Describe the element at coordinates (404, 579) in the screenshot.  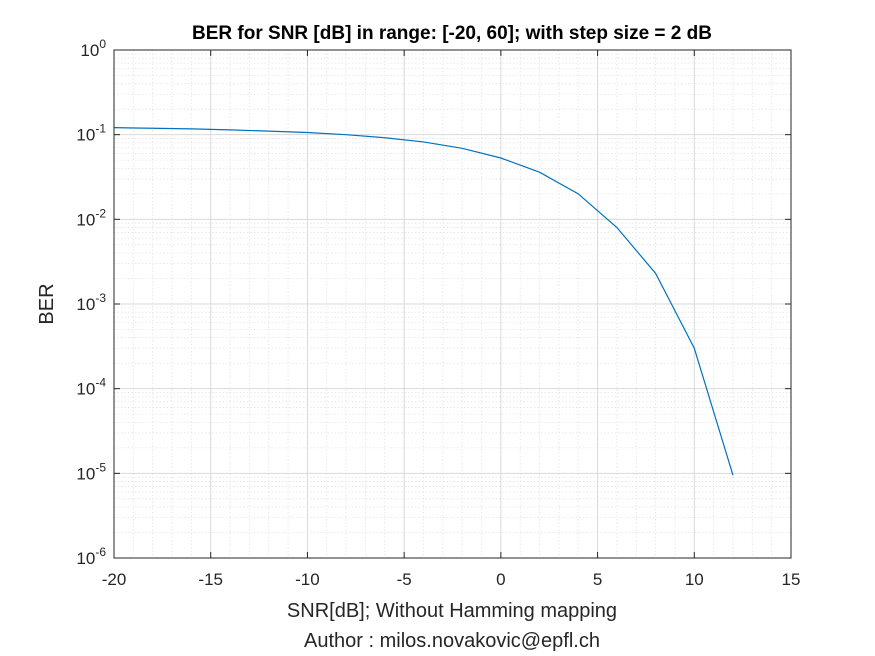
I see `x-tick-label: -5` at that location.